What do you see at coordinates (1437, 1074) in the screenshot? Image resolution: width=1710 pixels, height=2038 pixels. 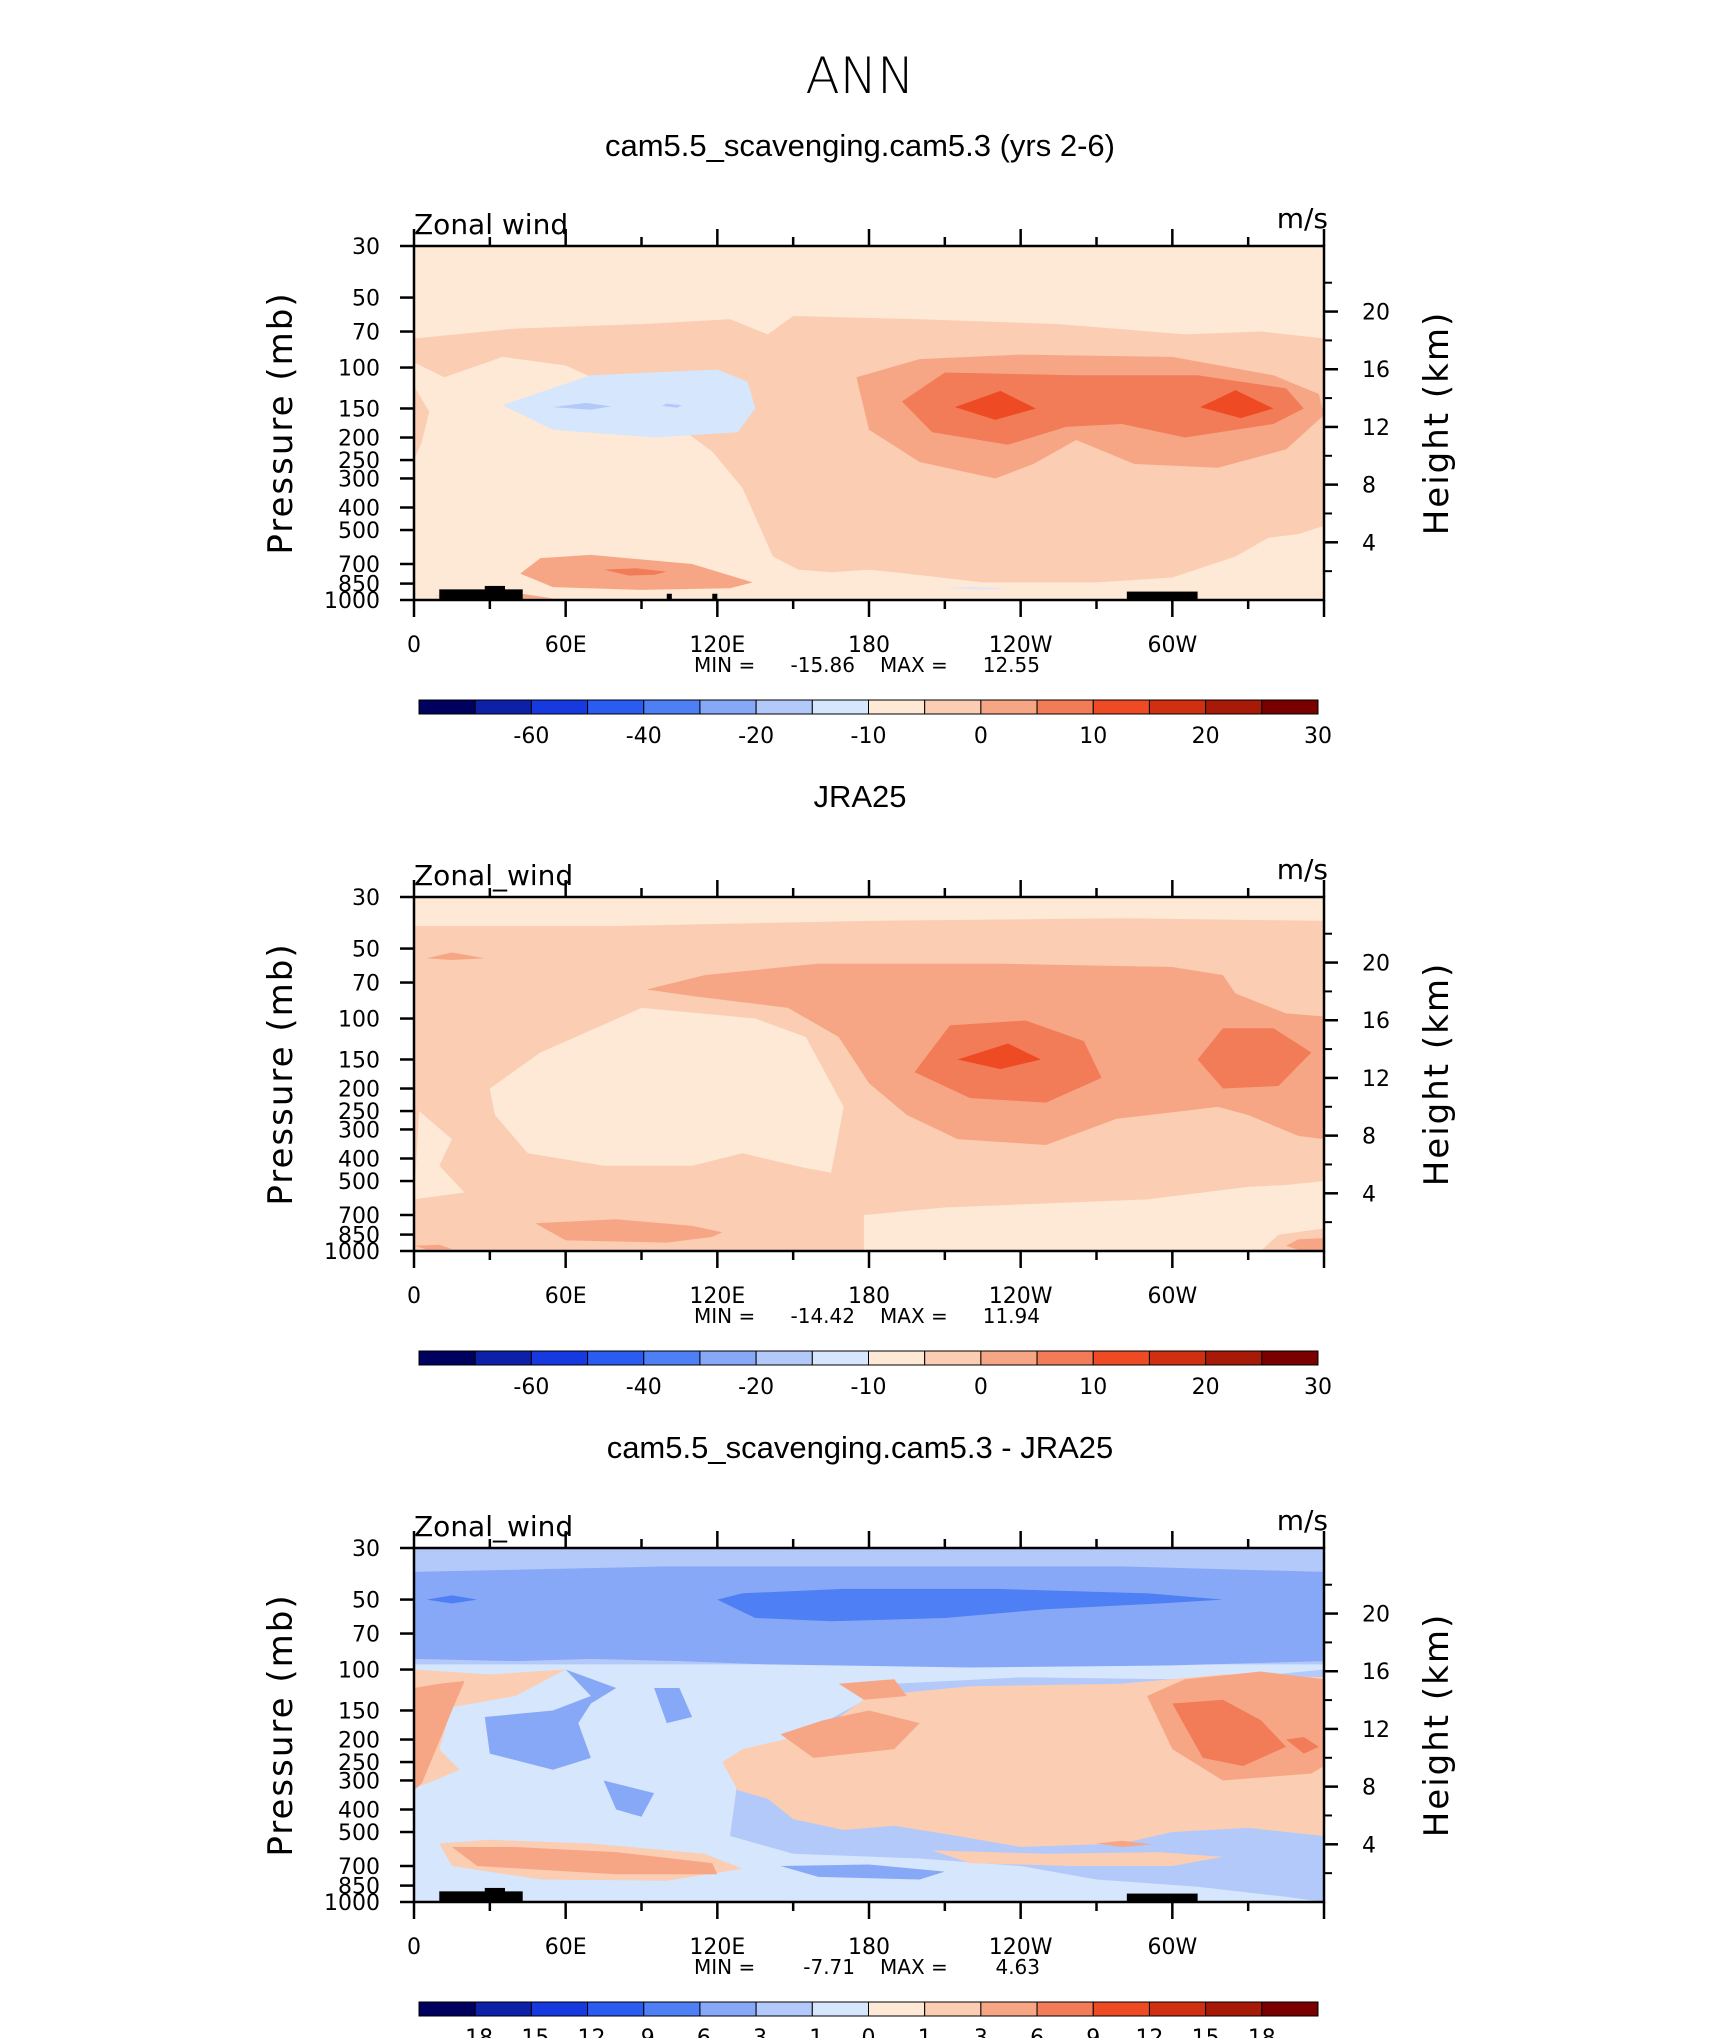 I see `y2-axis-title: Height (km)` at bounding box center [1437, 1074].